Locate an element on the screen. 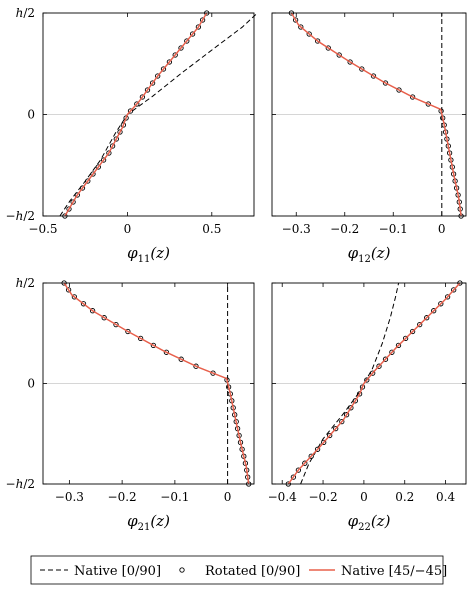  legend-box is located at coordinates (237, 570).